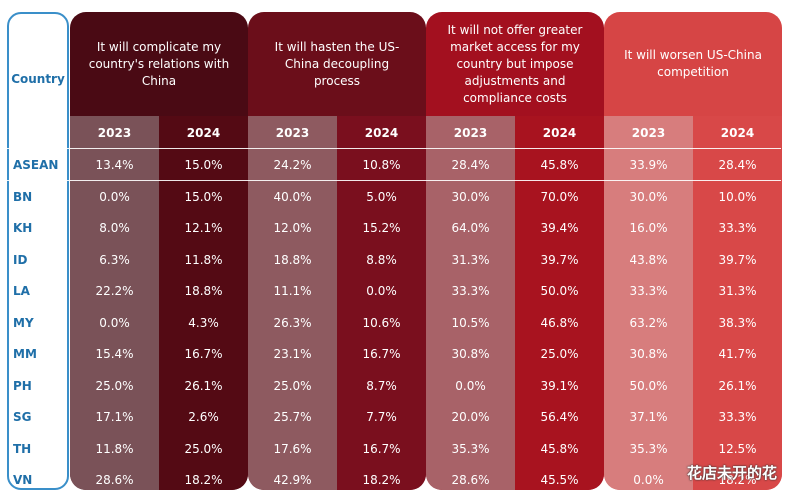  What do you see at coordinates (114, 417) in the screenshot?
I see `value-cell-sg: 17.1%` at bounding box center [114, 417].